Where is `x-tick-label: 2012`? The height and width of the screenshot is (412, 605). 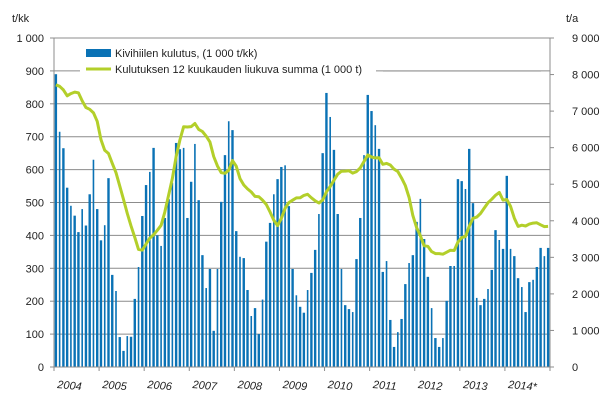
x-tick-label: 2012 is located at coordinates (429, 386).